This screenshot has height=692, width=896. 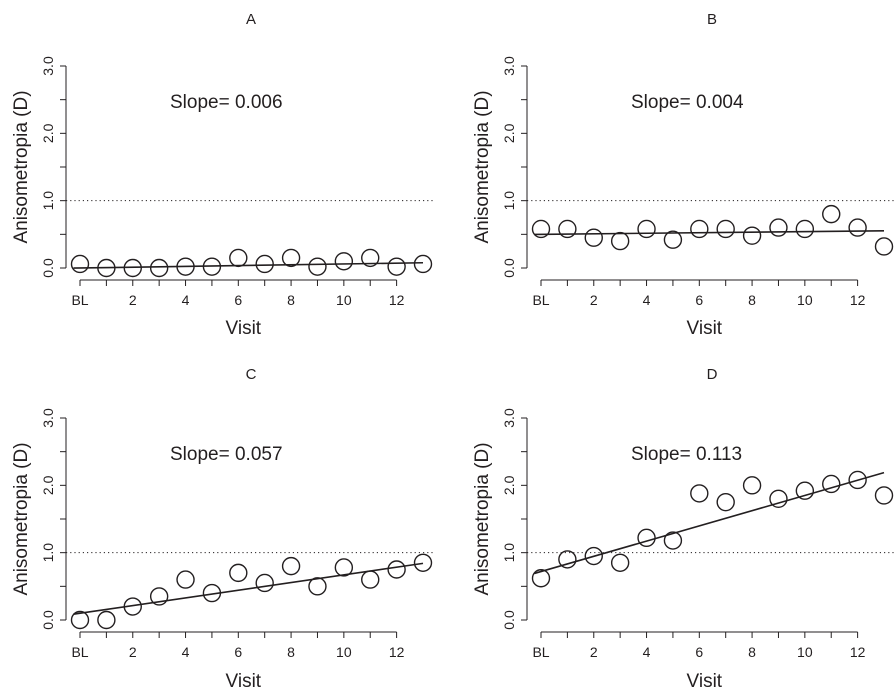 I want to click on panel-title: B, so click(x=712, y=19).